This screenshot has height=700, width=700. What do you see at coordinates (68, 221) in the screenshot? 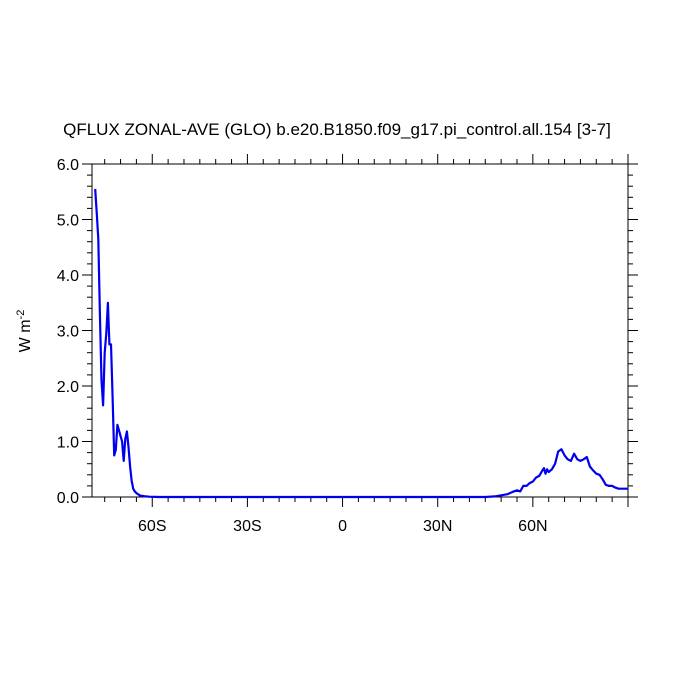
I see `y-tick-label: 5.0` at bounding box center [68, 221].